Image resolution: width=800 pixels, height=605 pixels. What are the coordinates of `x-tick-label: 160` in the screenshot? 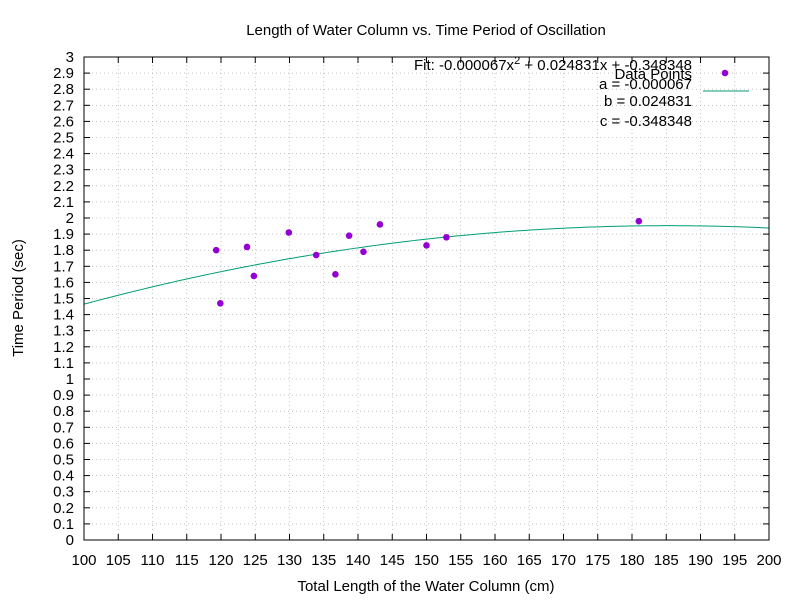 It's located at (494, 560).